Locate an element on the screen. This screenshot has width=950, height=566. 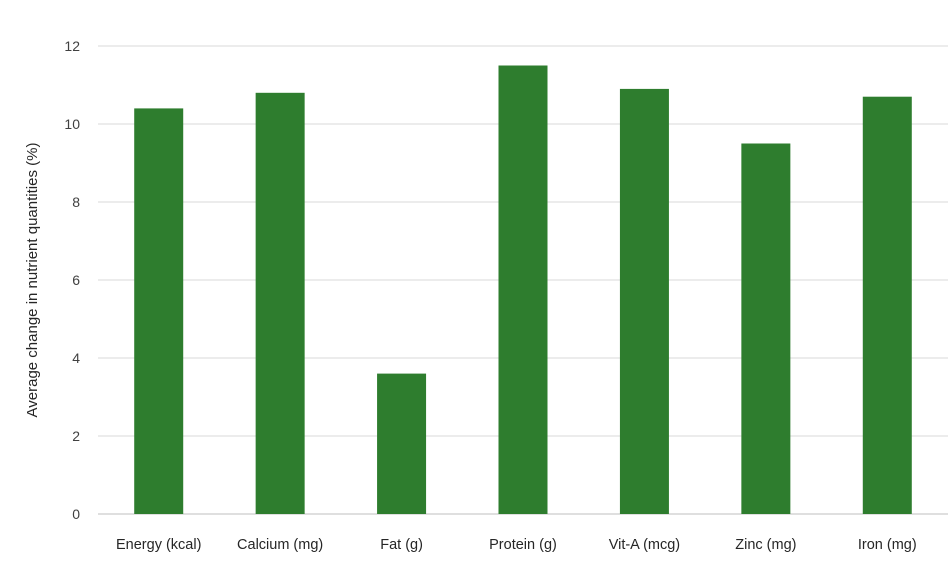
x-category-label: Calcium (mg) is located at coordinates (280, 545).